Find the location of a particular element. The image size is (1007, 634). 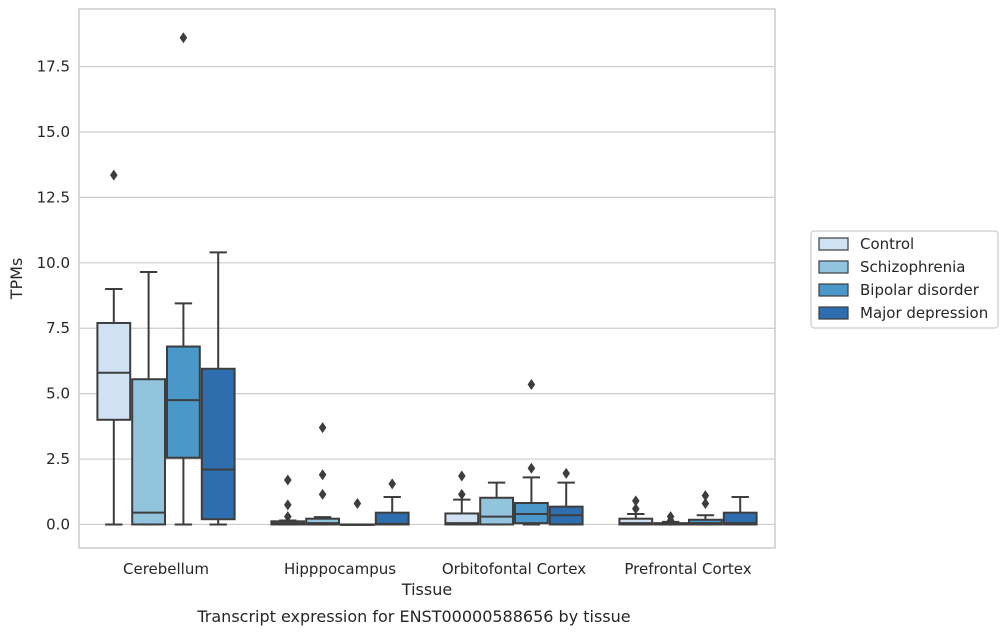

y-tick-label: 10.0 is located at coordinates (53, 263).